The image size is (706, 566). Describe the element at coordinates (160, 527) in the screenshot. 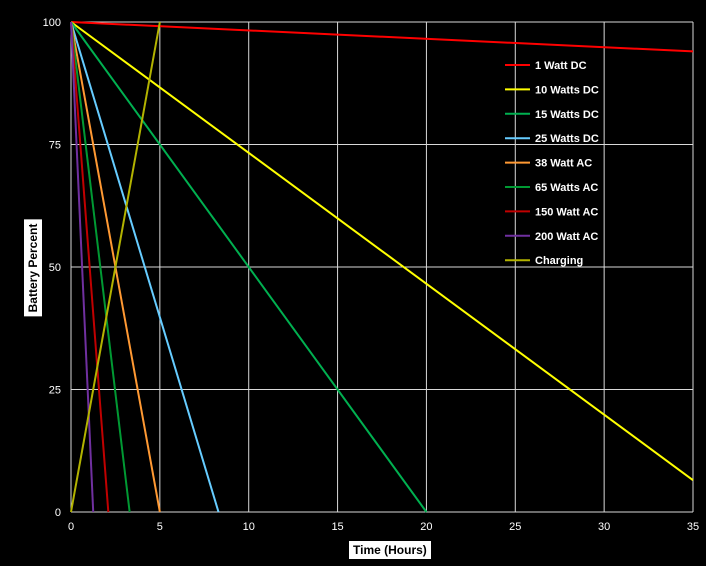

I see `x-tick-label: 5` at that location.